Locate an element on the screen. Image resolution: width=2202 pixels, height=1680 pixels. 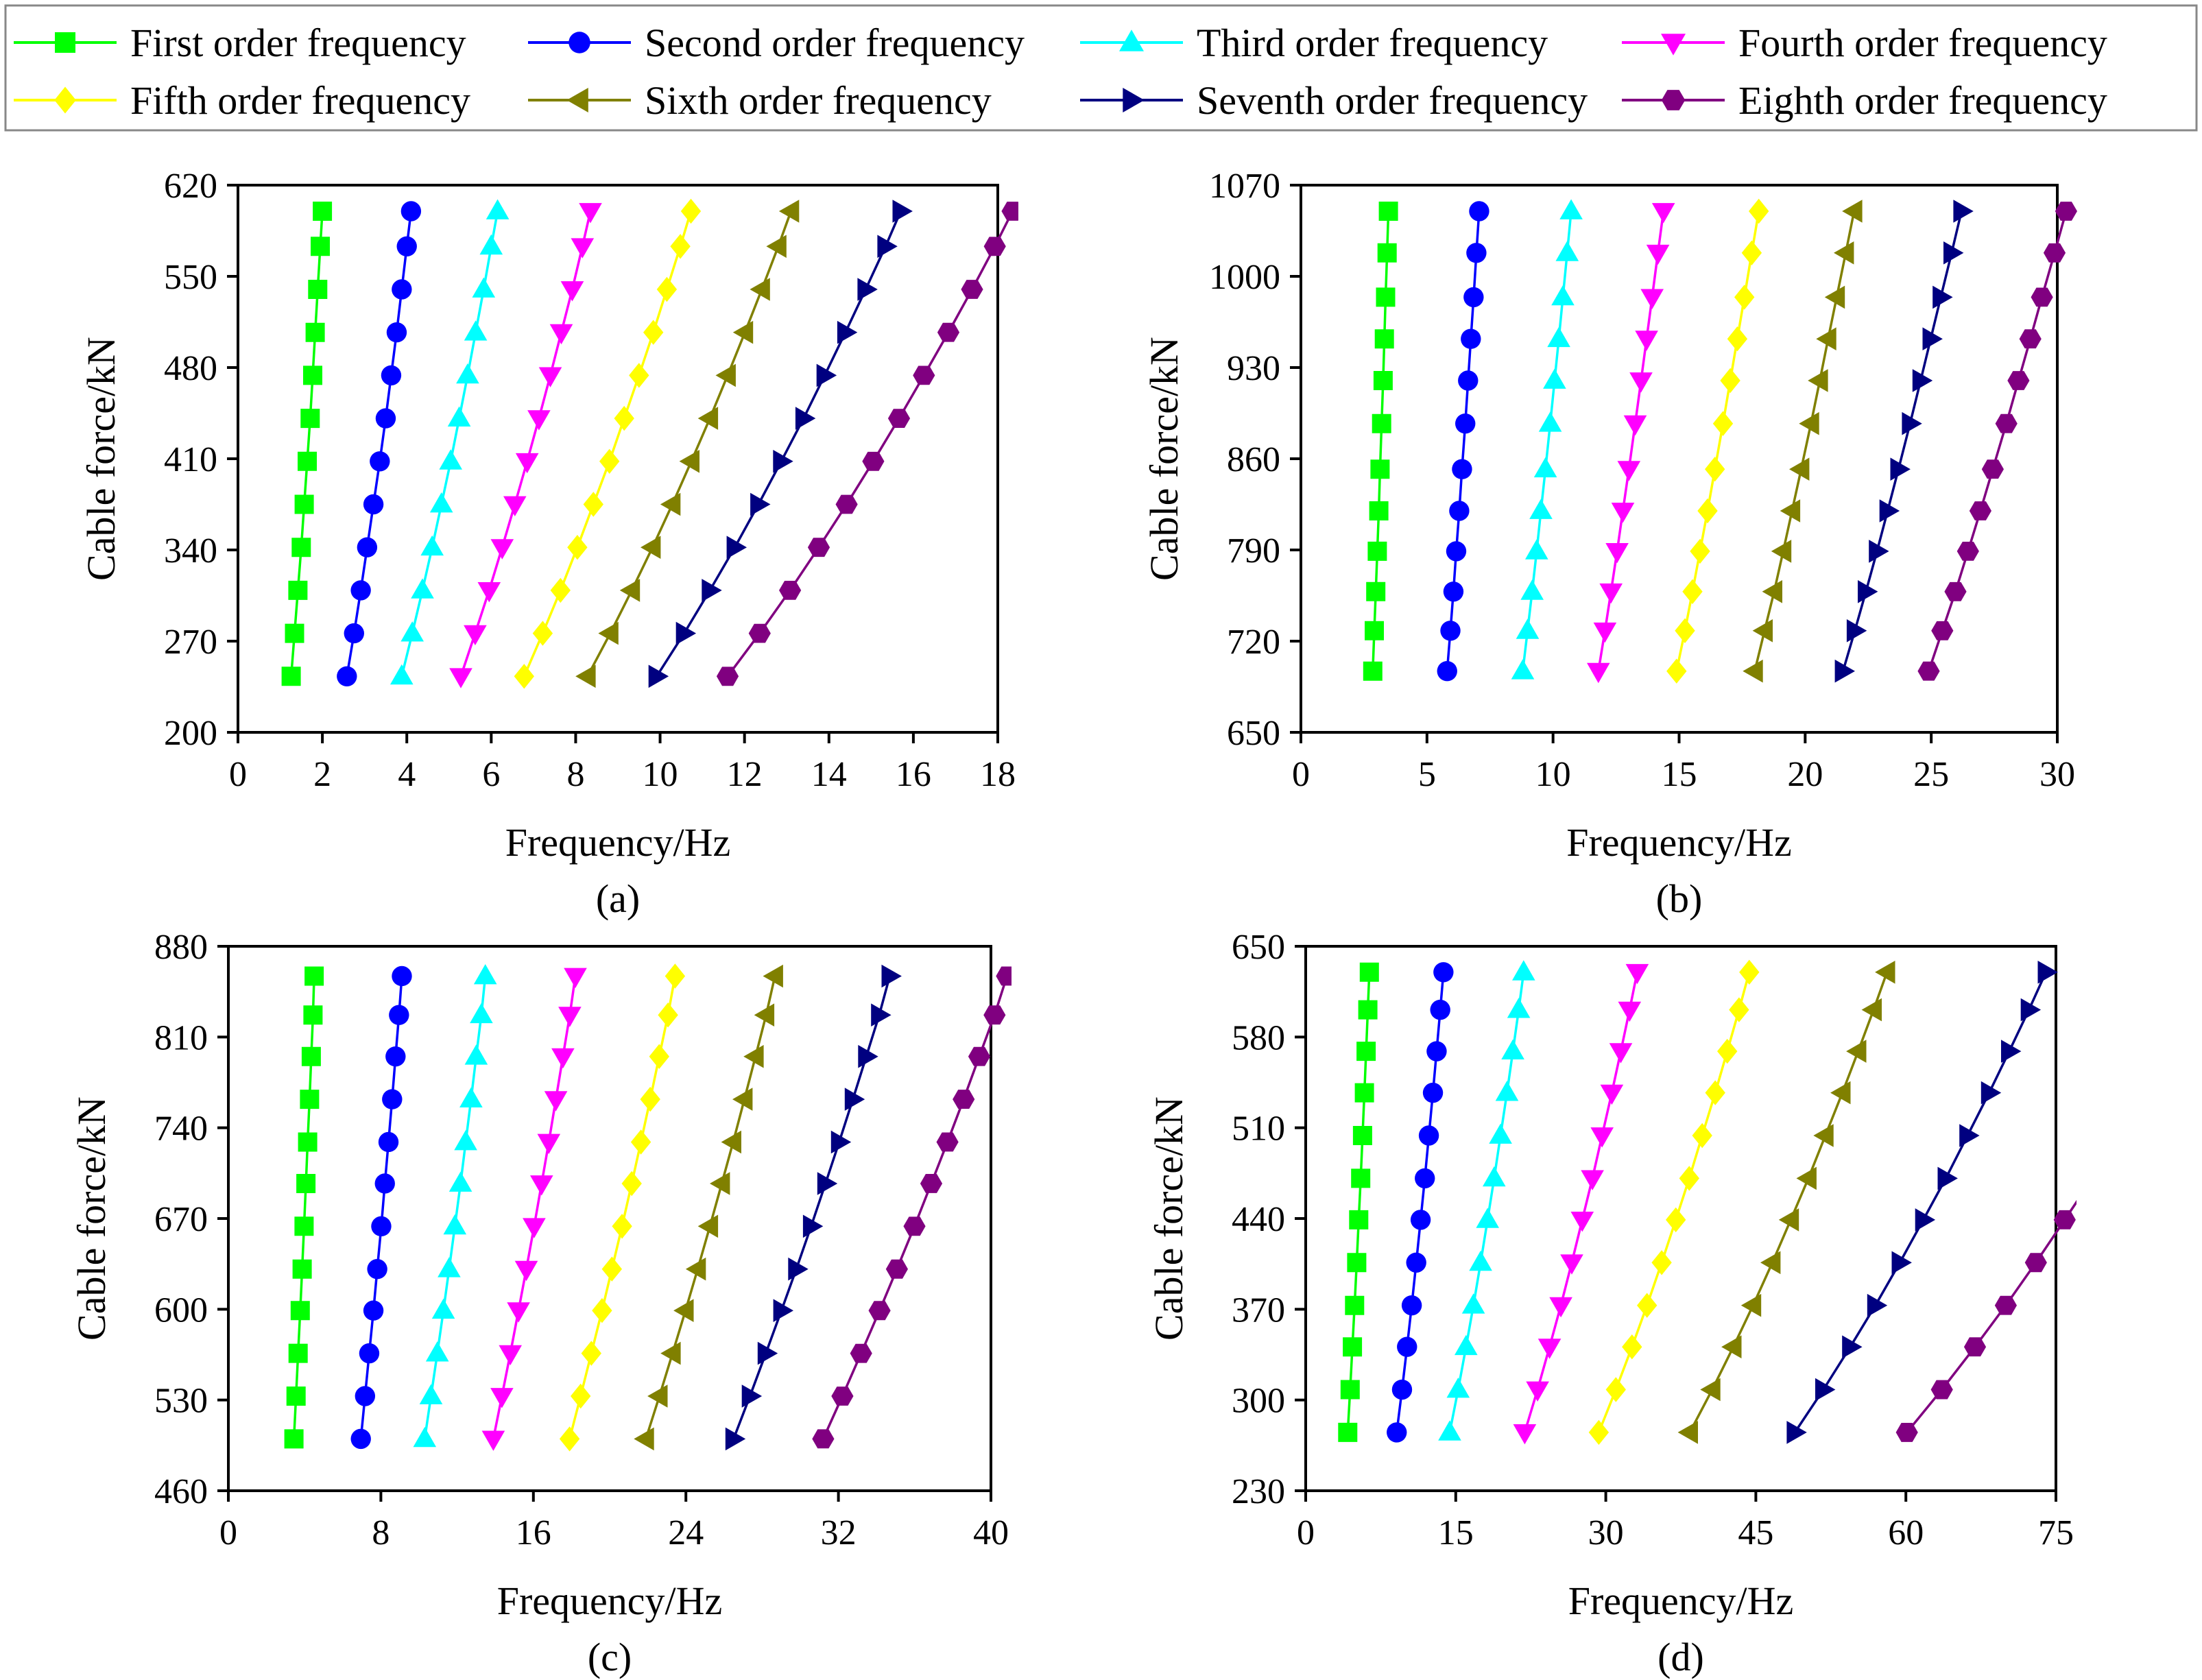
legend-label: Eighth order frequency is located at coordinates (1922, 100).